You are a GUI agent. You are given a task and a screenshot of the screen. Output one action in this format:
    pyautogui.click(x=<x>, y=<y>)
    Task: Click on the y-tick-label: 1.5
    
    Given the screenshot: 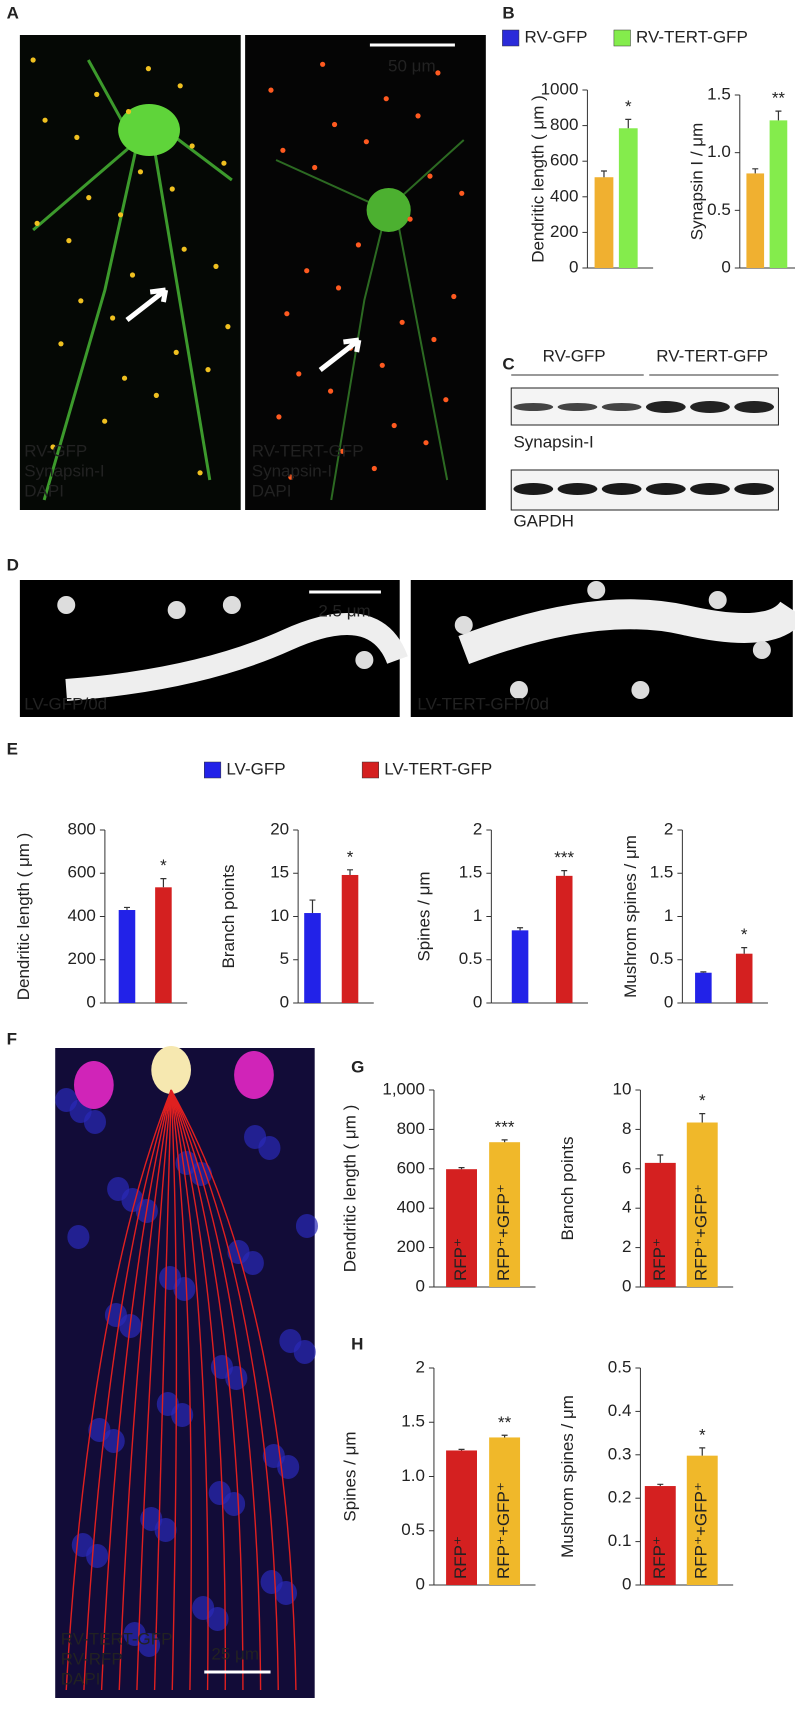 What is the action you would take?
    pyautogui.click(x=662, y=872)
    